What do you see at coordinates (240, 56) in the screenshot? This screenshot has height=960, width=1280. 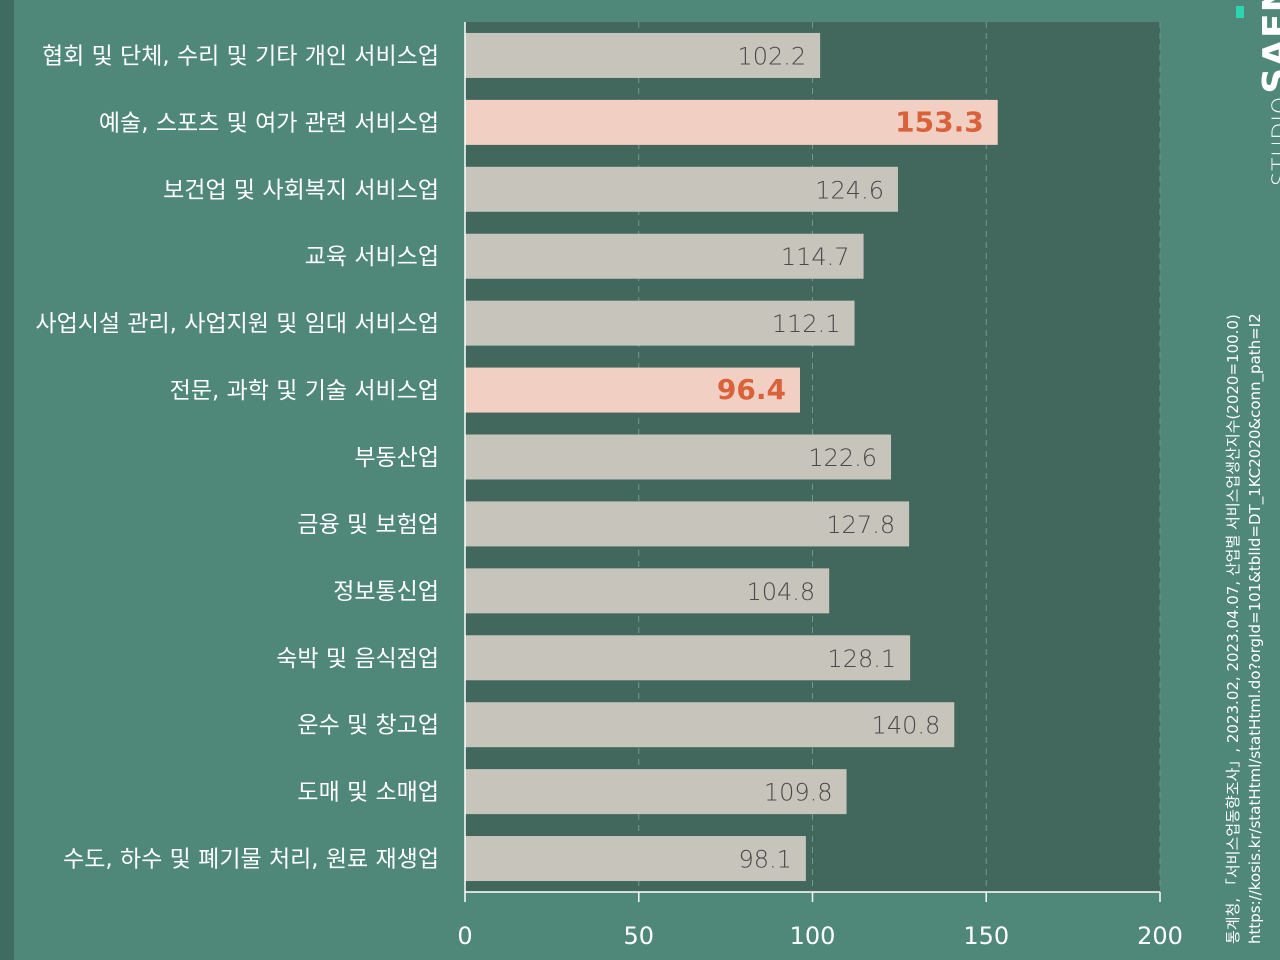 I see `category-label-0: 협회 및 단체, 수리 및 기타 개인 서비스업` at bounding box center [240, 56].